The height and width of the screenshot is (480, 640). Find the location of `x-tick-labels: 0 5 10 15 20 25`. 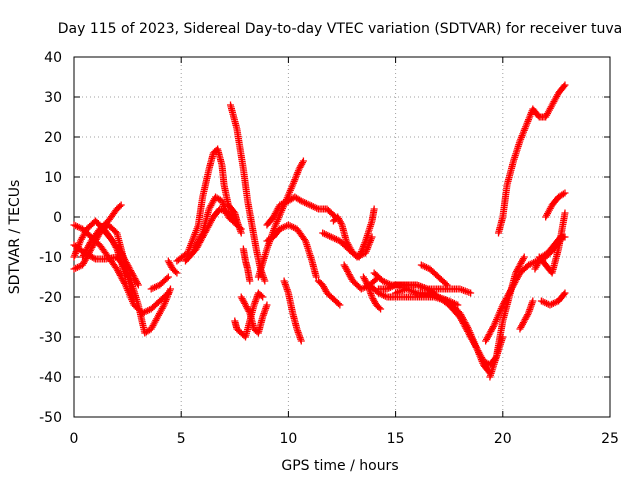

x-tick-labels: 0 5 10 15 20 25 is located at coordinates (344, 439).